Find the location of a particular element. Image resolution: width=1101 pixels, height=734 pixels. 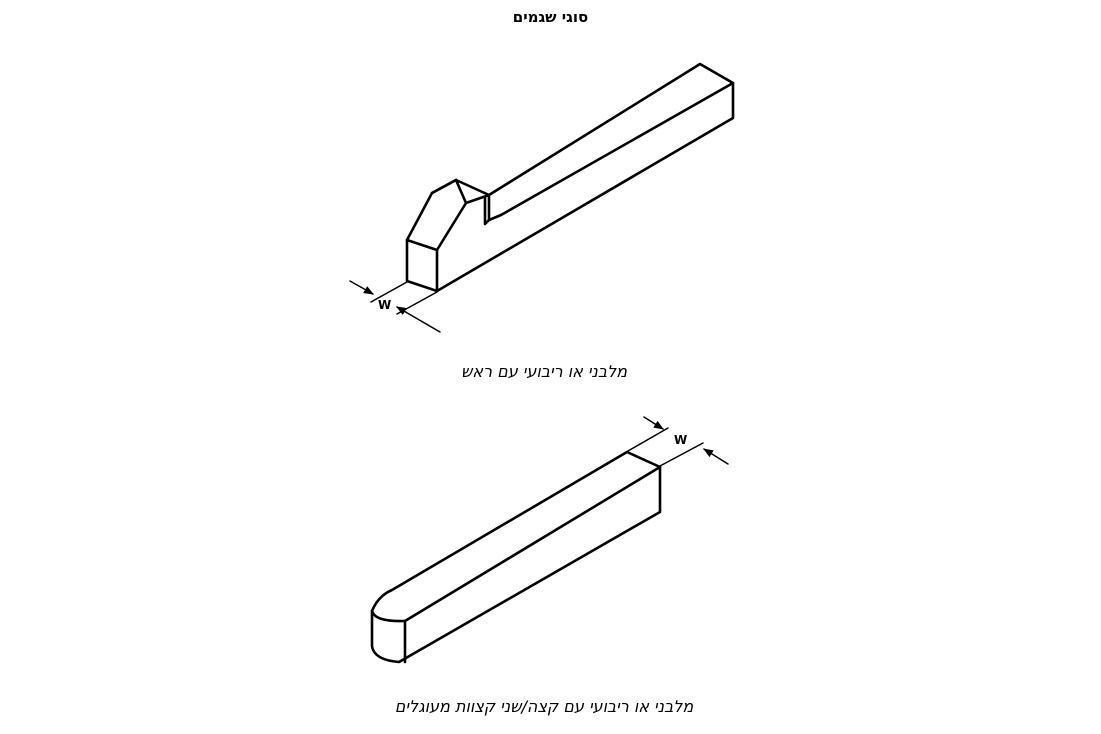

round-end-key-drawing is located at coordinates (516, 557).